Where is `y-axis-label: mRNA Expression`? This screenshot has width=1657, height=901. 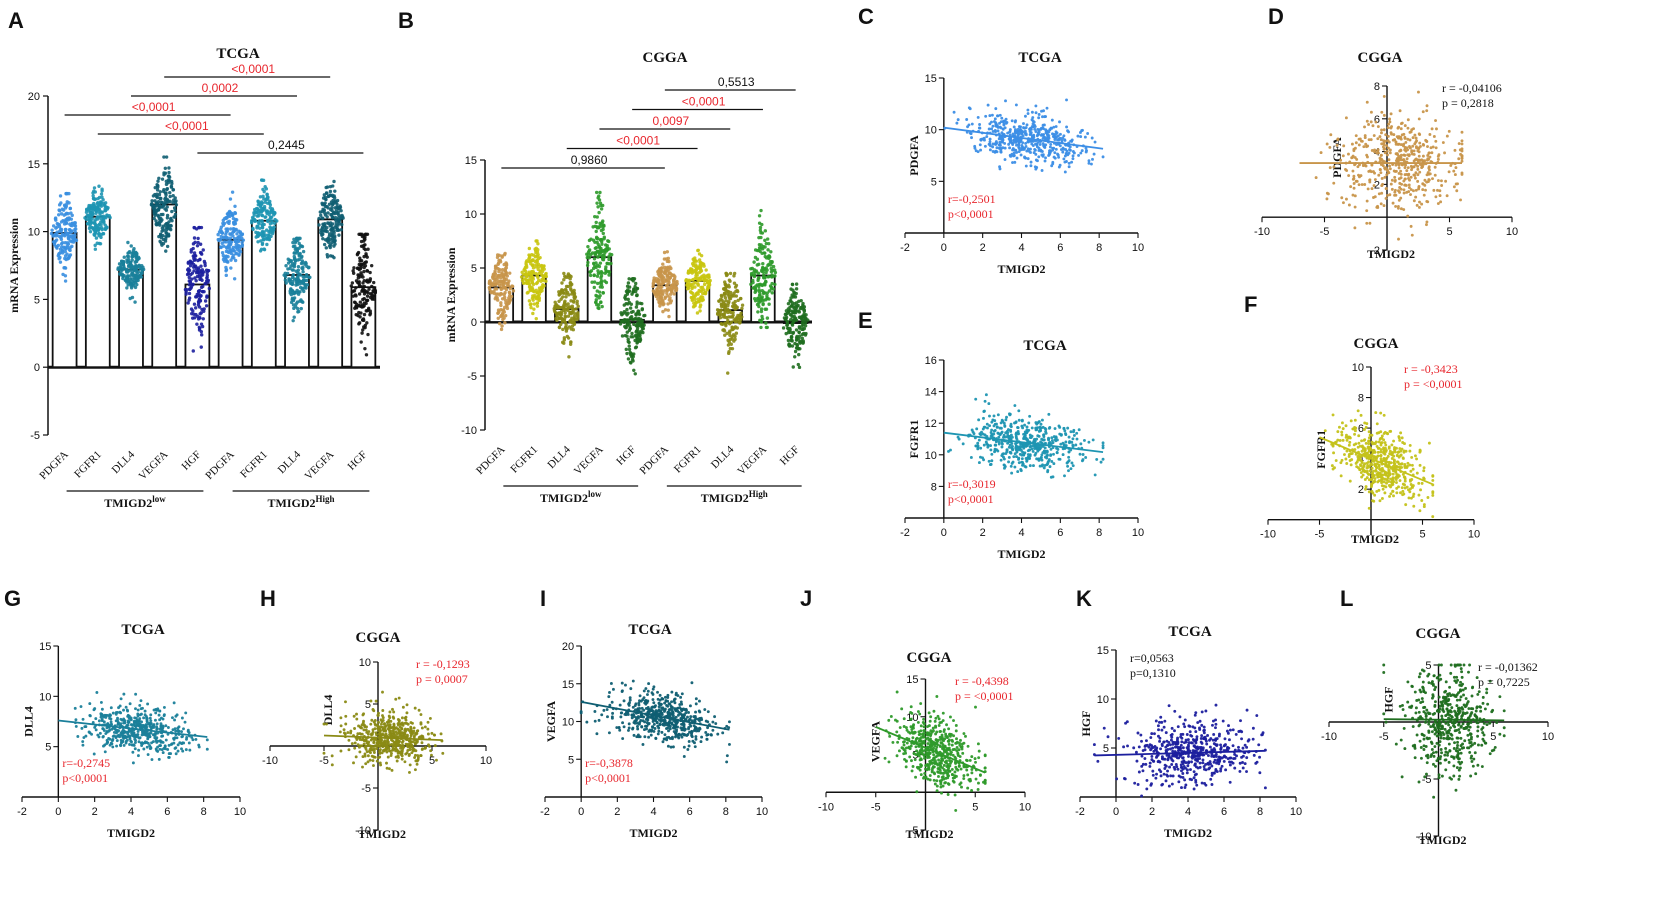 y-axis-label: mRNA Expression is located at coordinates (14, 265).